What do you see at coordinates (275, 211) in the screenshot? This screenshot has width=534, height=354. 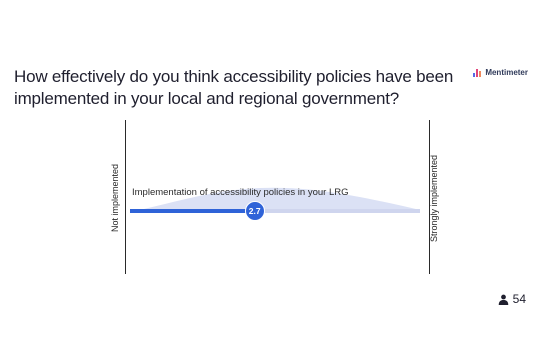 I see `scale-track` at bounding box center [275, 211].